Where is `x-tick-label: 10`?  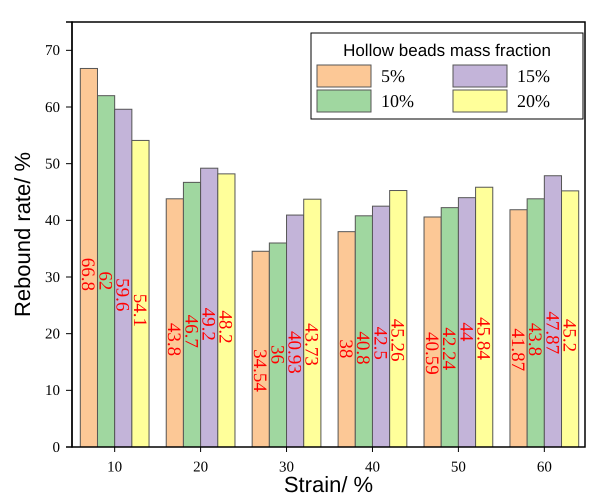
x-tick-label: 10 is located at coordinates (114, 468).